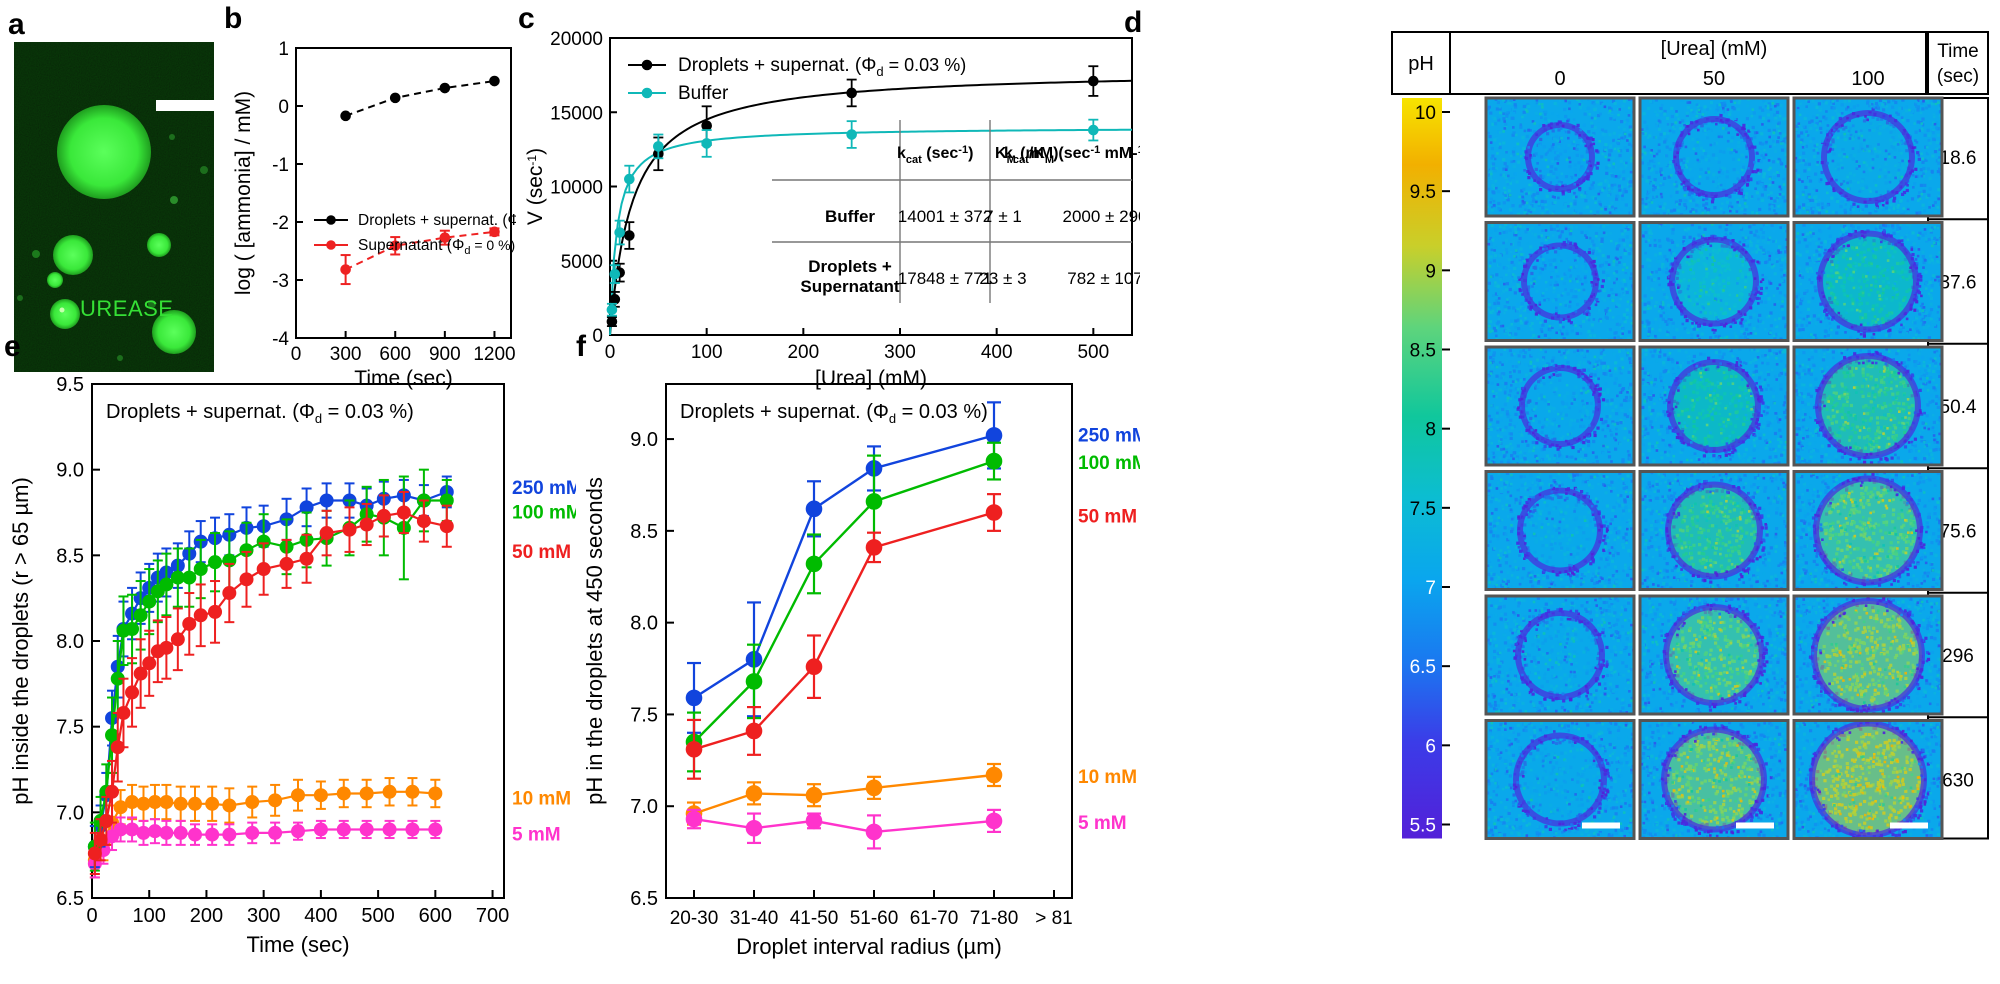 This screenshot has height=984, width=2000. Describe the element at coordinates (834, 413) in the screenshot. I see `panel-f-annotation: Droplets + supernat. (Φd = 0.03 %)` at that location.